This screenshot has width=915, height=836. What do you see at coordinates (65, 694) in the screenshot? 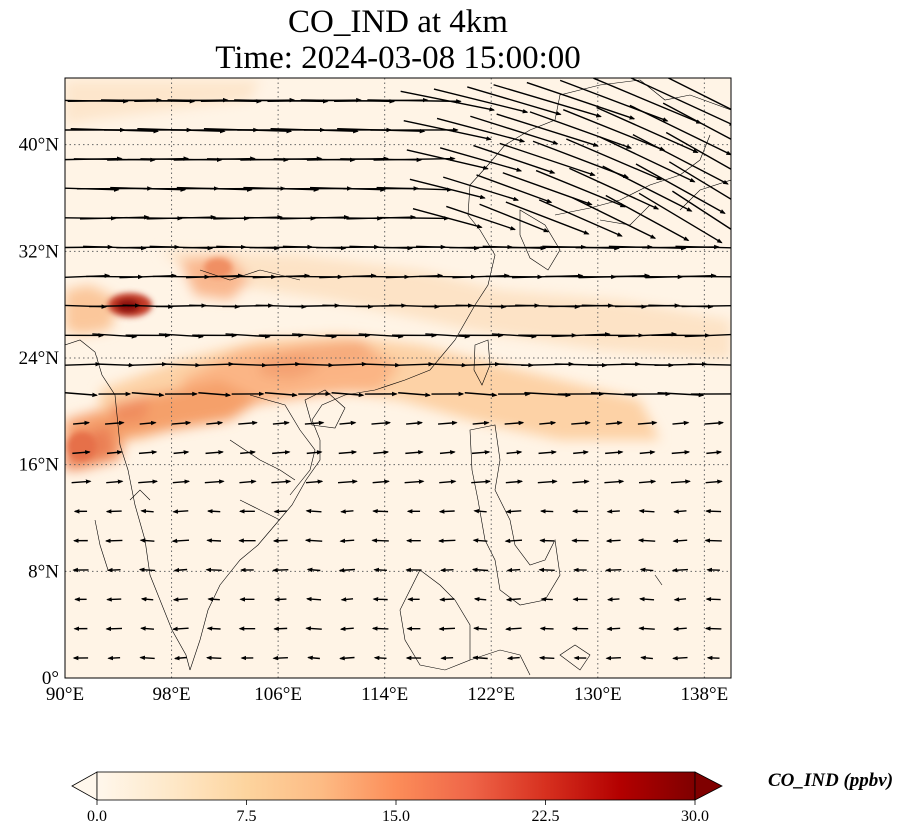
I see `longitude-tick-label: 90°E` at bounding box center [65, 694].